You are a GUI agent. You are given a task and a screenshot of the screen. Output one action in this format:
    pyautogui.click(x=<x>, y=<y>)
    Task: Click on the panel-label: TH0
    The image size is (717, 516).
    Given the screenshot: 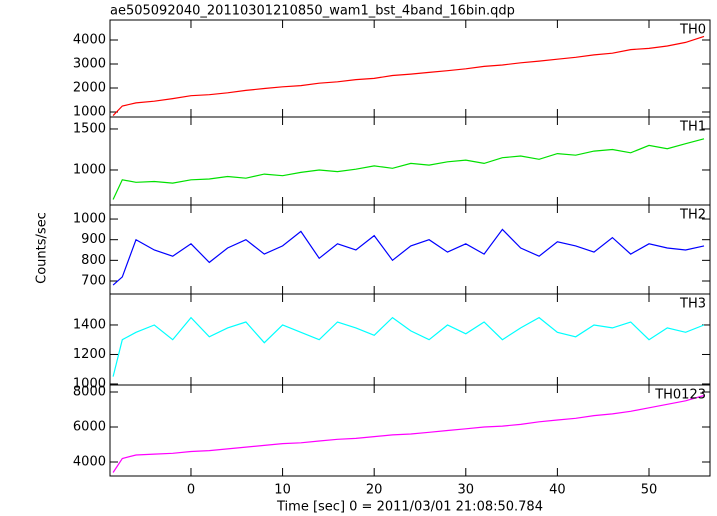 What is the action you would take?
    pyautogui.click(x=692, y=30)
    